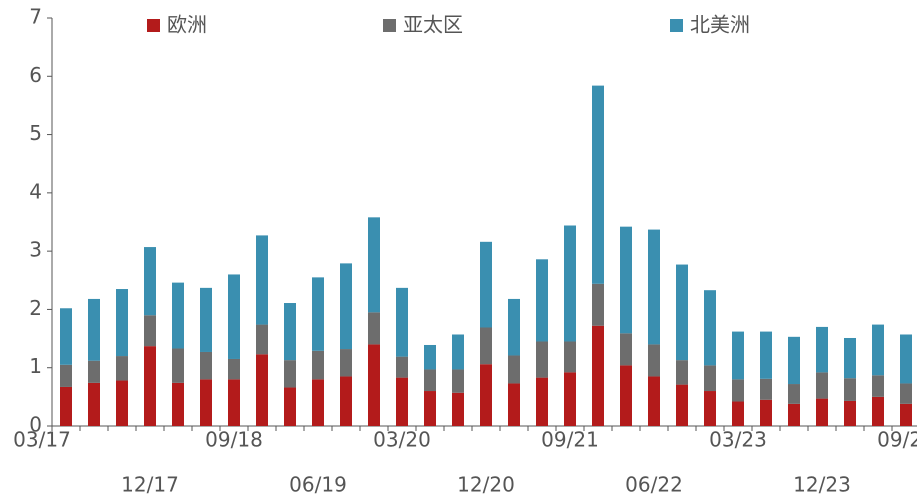  I want to click on legend-label: 欧洲, so click(187, 25).